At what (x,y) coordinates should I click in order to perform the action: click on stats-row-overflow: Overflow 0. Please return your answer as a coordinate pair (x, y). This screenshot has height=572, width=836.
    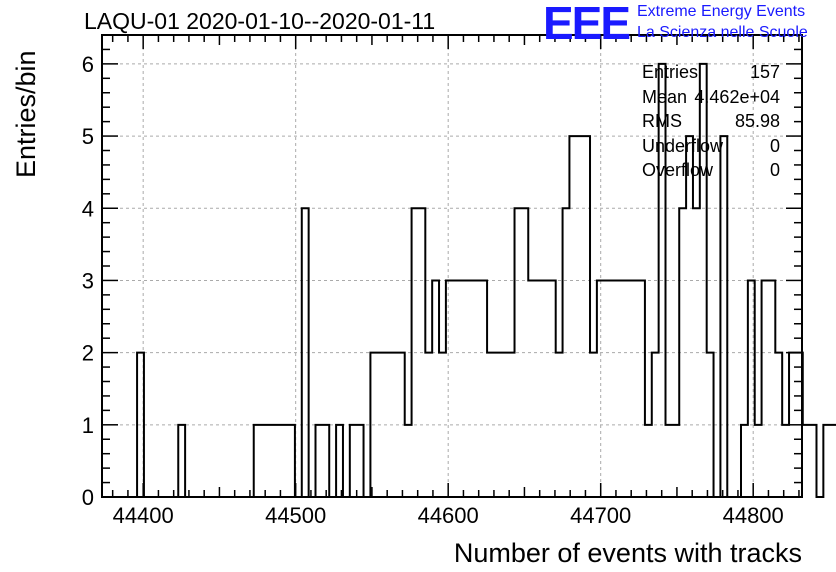
    Looking at the image, I should click on (711, 170).